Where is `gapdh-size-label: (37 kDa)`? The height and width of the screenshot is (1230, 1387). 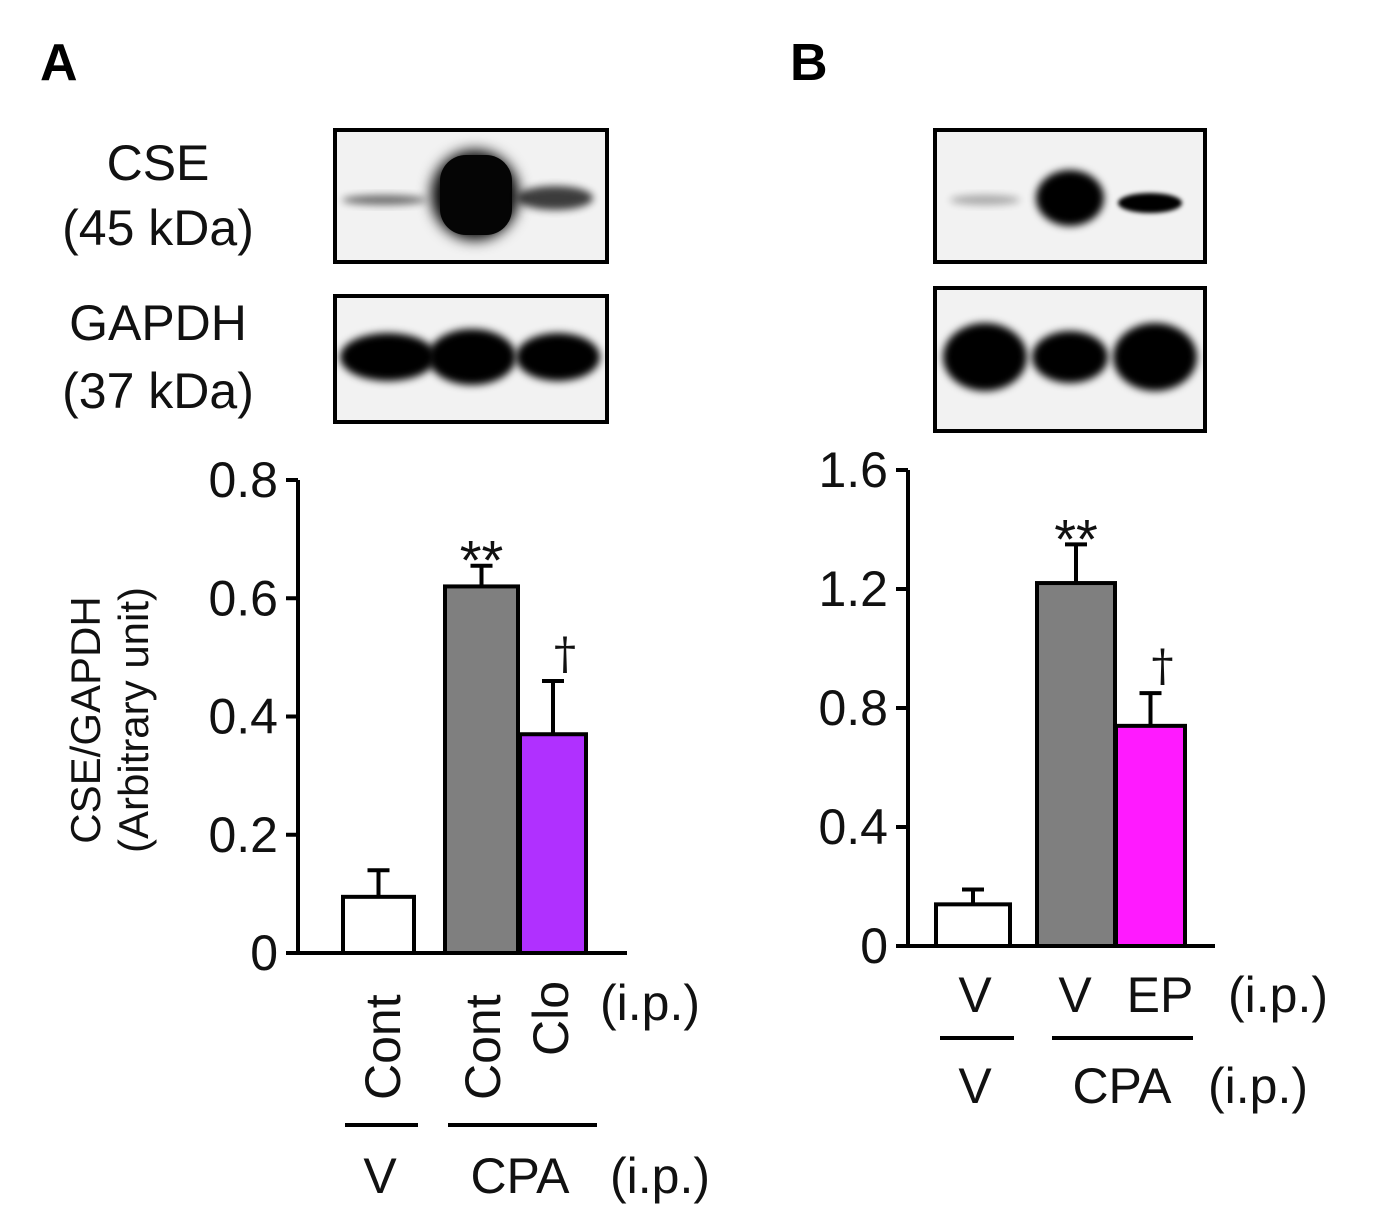 gapdh-size-label: (37 kDa) is located at coordinates (158, 391).